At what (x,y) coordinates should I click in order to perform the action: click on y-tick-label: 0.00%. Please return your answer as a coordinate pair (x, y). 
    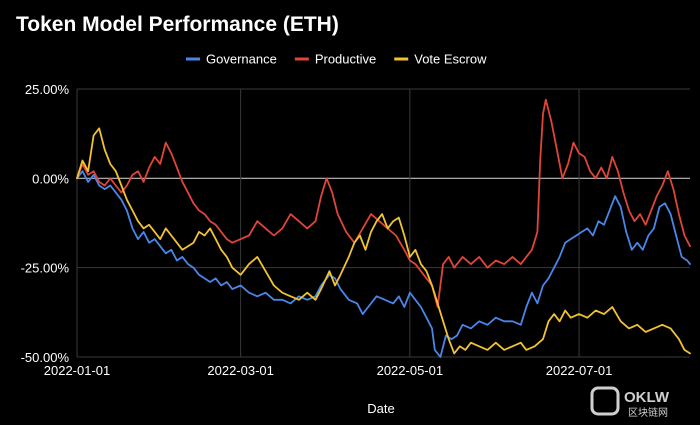
    Looking at the image, I should click on (50, 178).